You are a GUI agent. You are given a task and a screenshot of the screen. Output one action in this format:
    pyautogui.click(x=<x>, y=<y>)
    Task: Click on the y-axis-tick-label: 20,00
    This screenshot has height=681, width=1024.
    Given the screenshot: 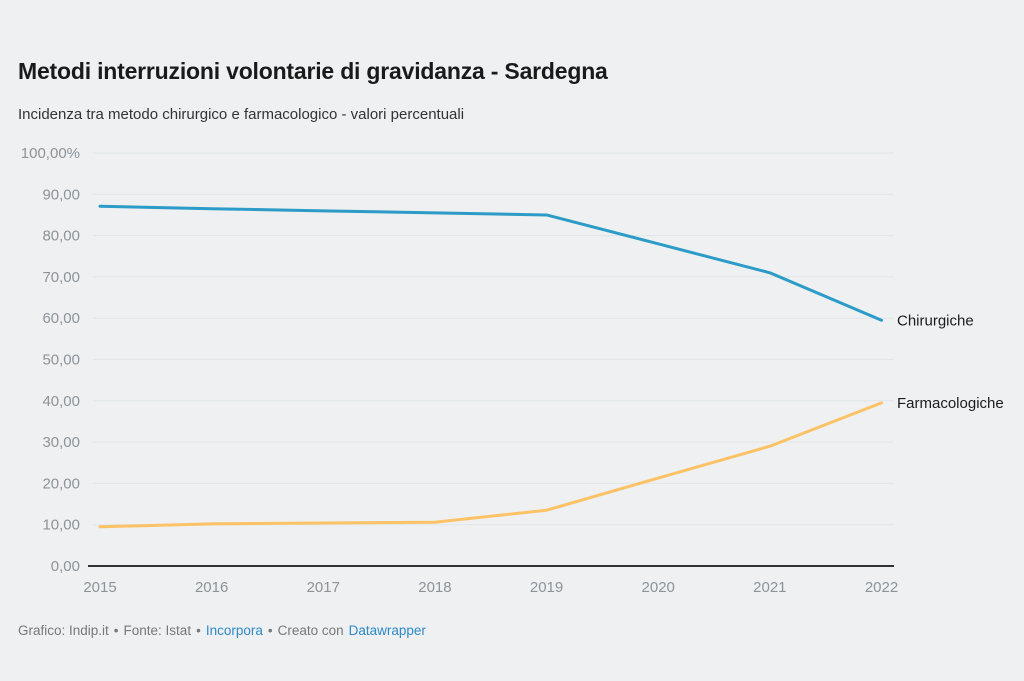 What is the action you would take?
    pyautogui.click(x=61, y=483)
    